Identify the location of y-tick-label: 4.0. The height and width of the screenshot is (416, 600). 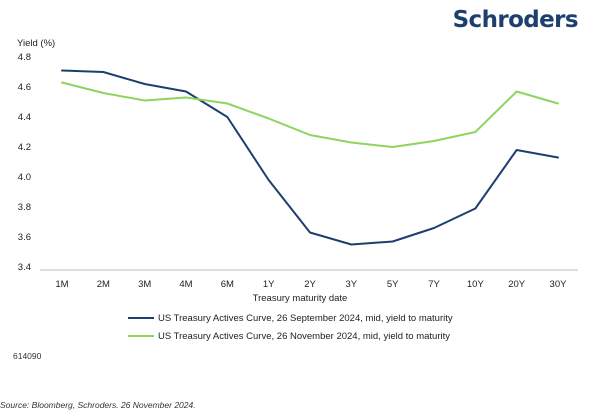
(24, 177).